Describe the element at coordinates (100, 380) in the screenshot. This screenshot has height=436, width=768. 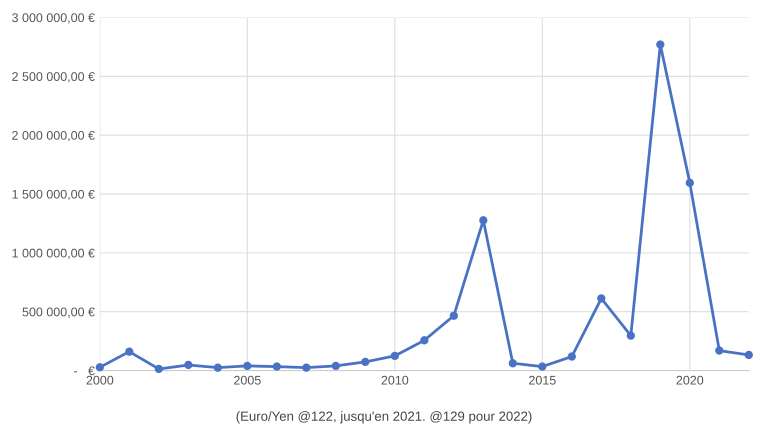
I see `x-tick-label: 2000` at that location.